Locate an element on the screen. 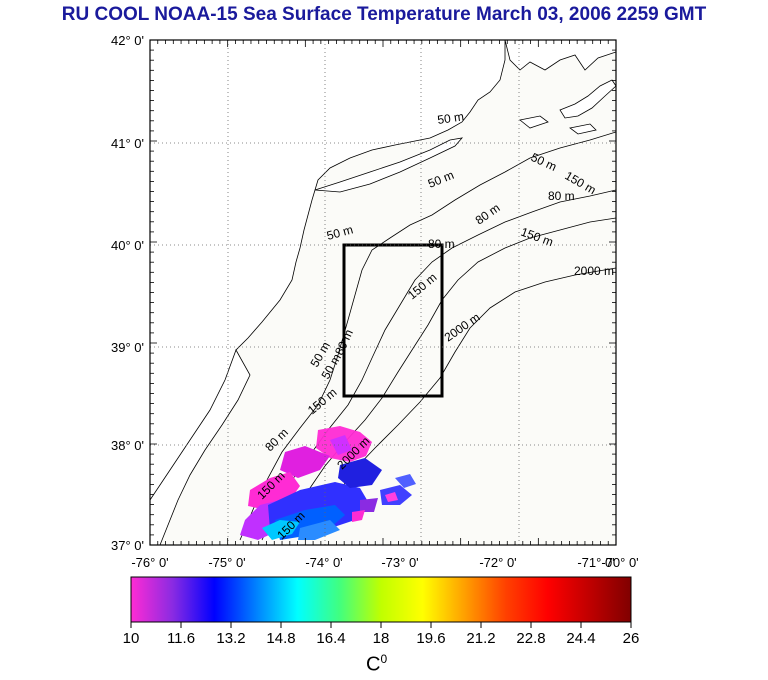  colorbar-tick-label: 21.2 is located at coordinates (481, 638).